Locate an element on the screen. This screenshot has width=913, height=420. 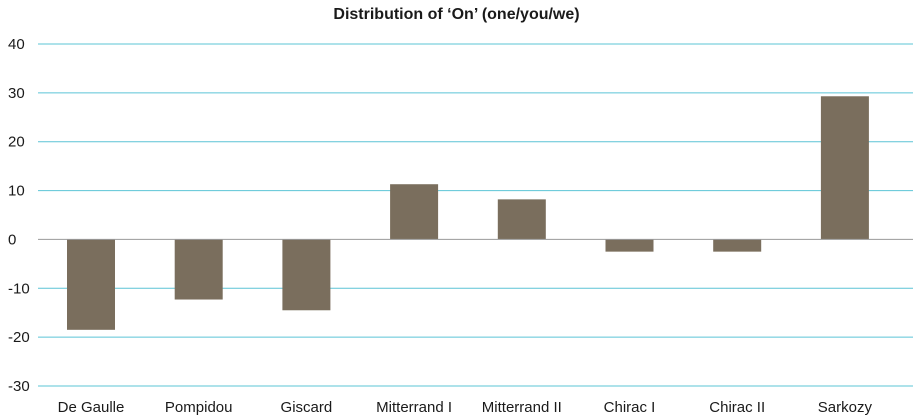
y-tick-label: -10 is located at coordinates (19, 288).